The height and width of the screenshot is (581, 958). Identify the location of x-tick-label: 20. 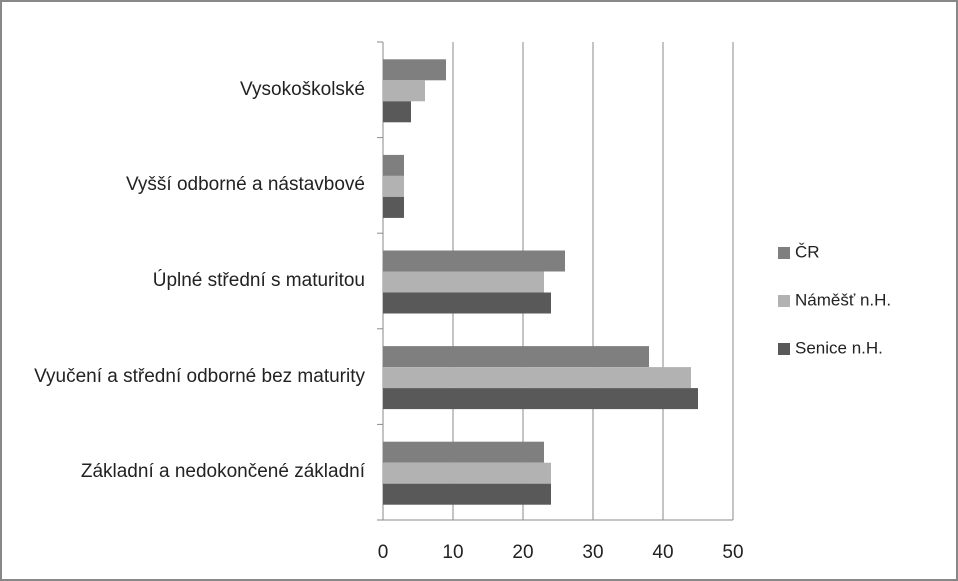
(522, 552).